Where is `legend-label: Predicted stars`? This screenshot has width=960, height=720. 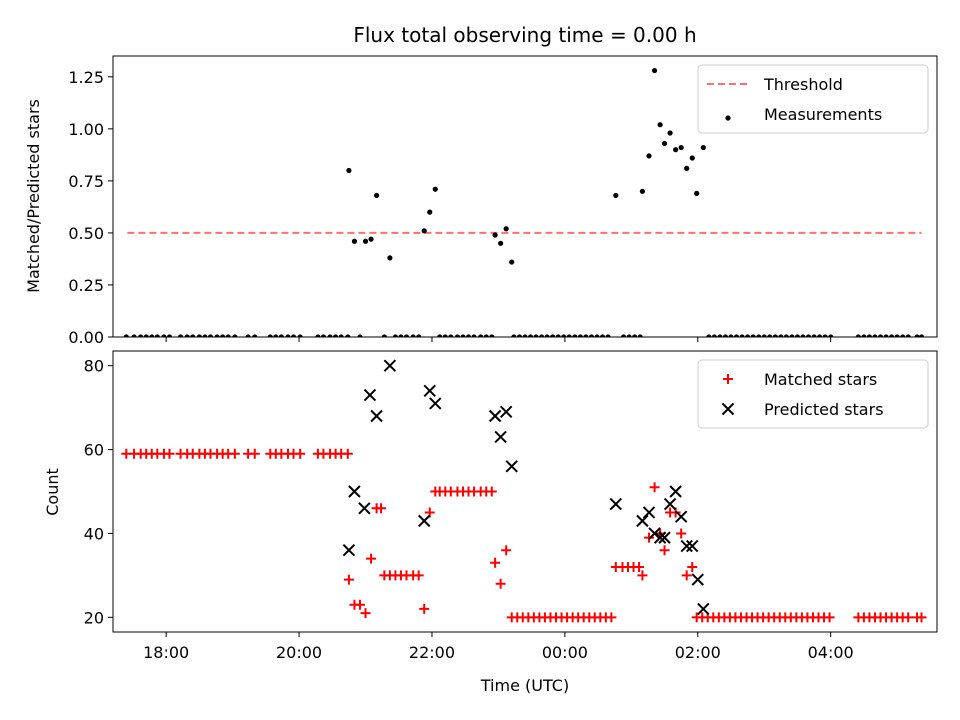
legend-label: Predicted stars is located at coordinates (824, 409).